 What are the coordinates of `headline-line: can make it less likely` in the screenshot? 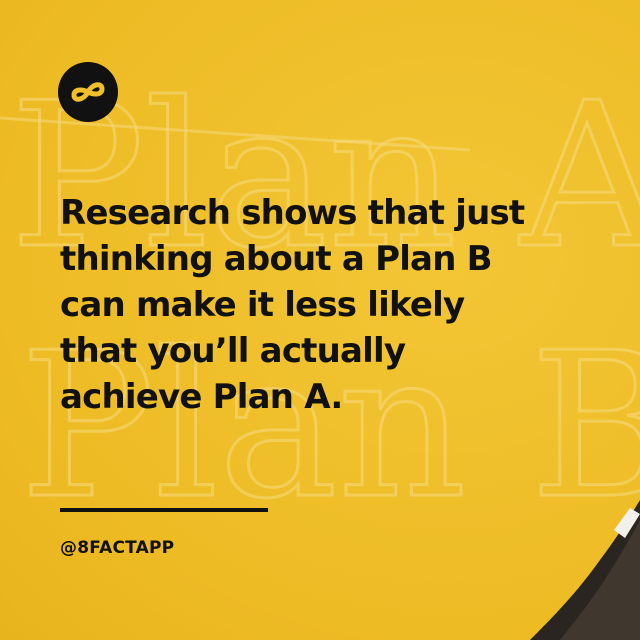 It's located at (262, 305).